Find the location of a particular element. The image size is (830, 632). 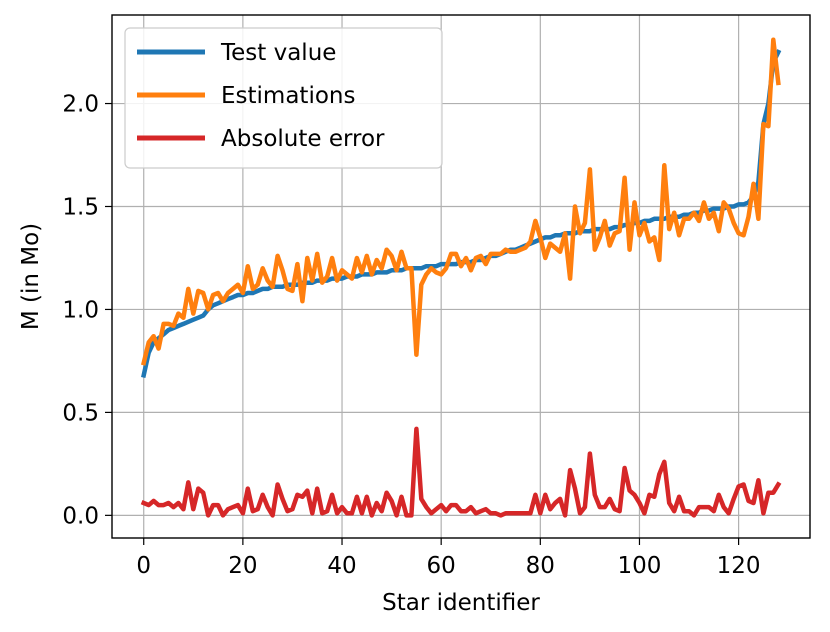

legend: Test value Estimations Absolute error is located at coordinates (283, 98).